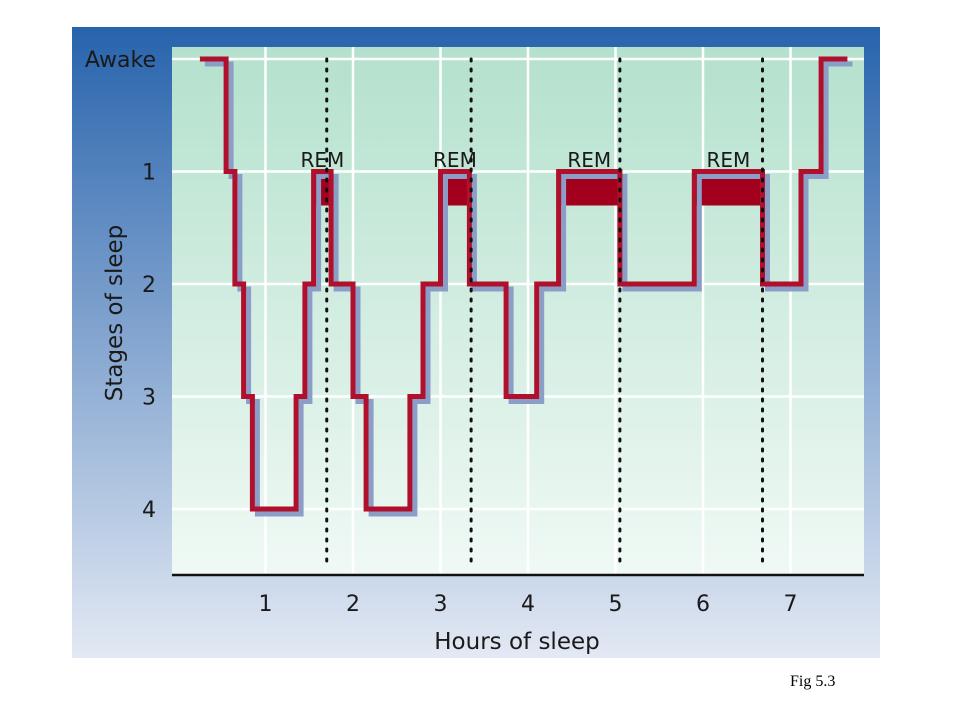 This screenshot has width=960, height=720. I want to click on rem-label-1: REM, so click(322, 160).